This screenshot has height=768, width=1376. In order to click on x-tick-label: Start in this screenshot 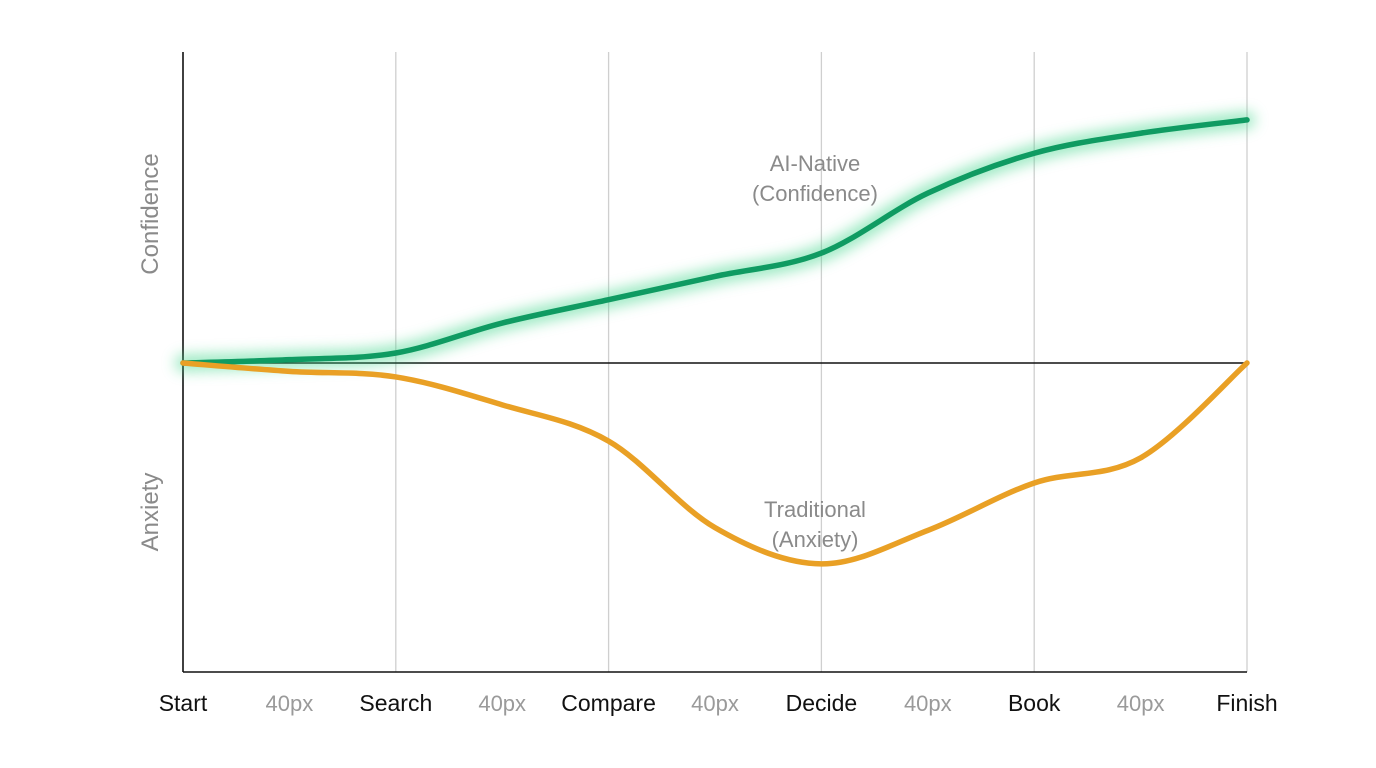, I will do `click(183, 703)`.